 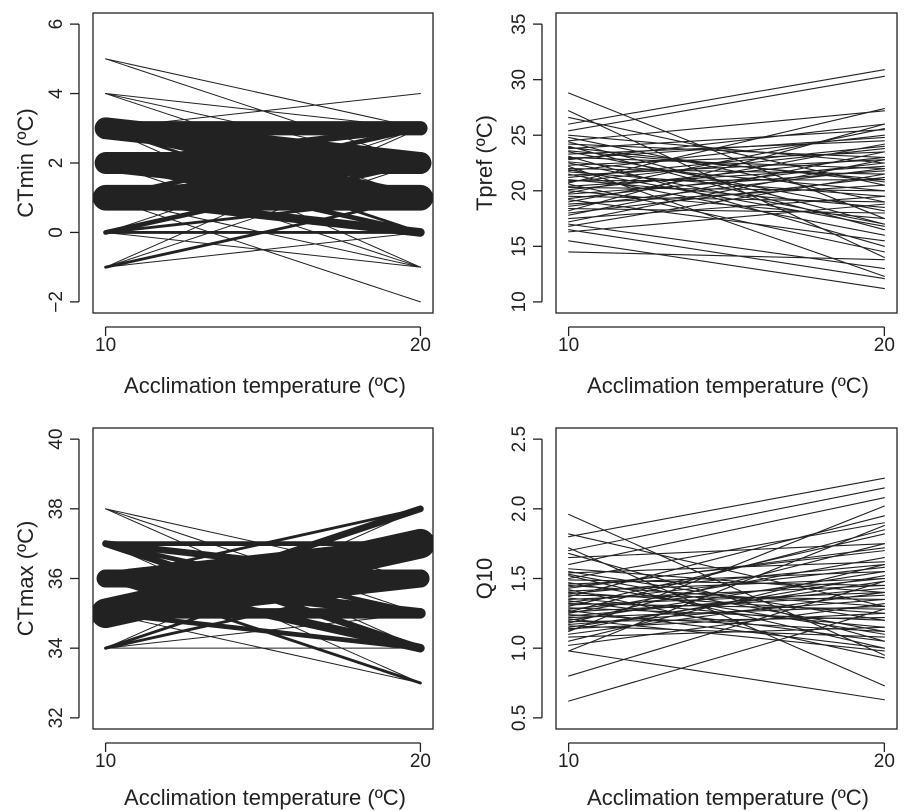 What do you see at coordinates (484, 163) in the screenshot?
I see `y-axis-label: Tpref (ºC)` at bounding box center [484, 163].